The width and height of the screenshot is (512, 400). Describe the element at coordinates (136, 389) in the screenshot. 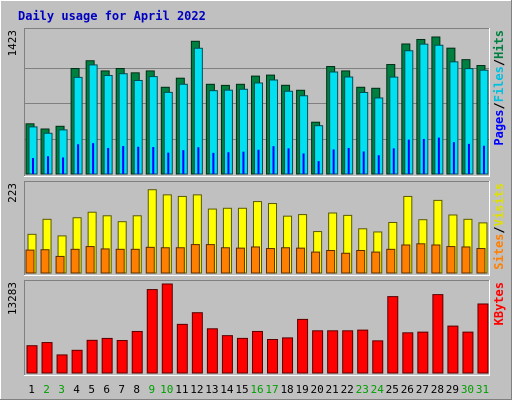

I see `x-tick-label-8: 8` at that location.